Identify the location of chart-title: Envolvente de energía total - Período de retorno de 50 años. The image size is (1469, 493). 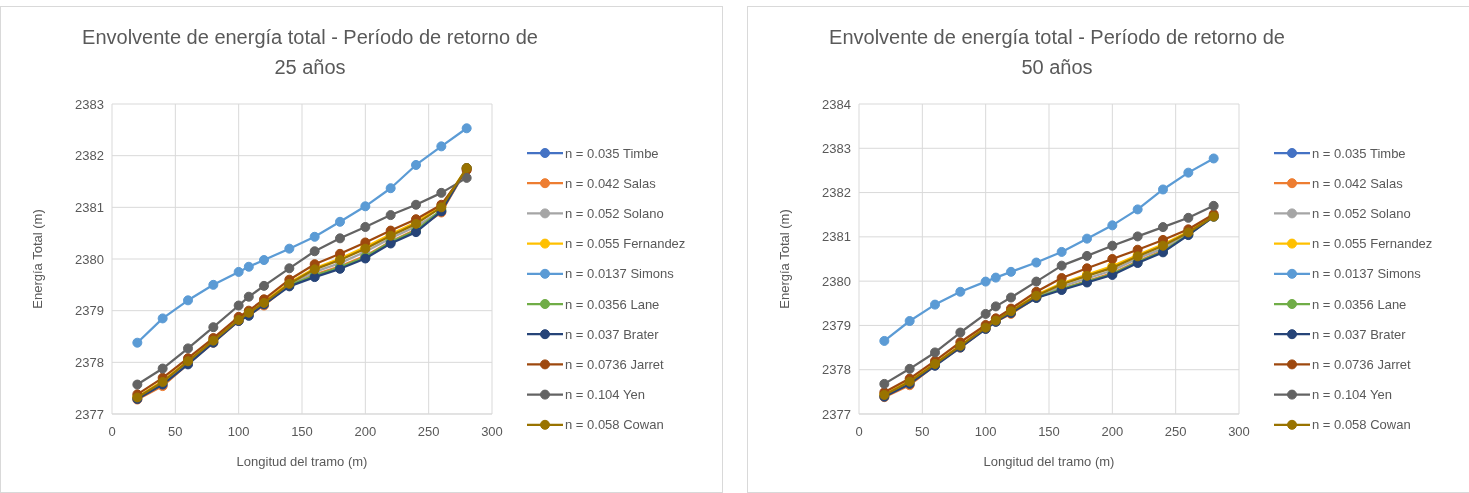
(1057, 52).